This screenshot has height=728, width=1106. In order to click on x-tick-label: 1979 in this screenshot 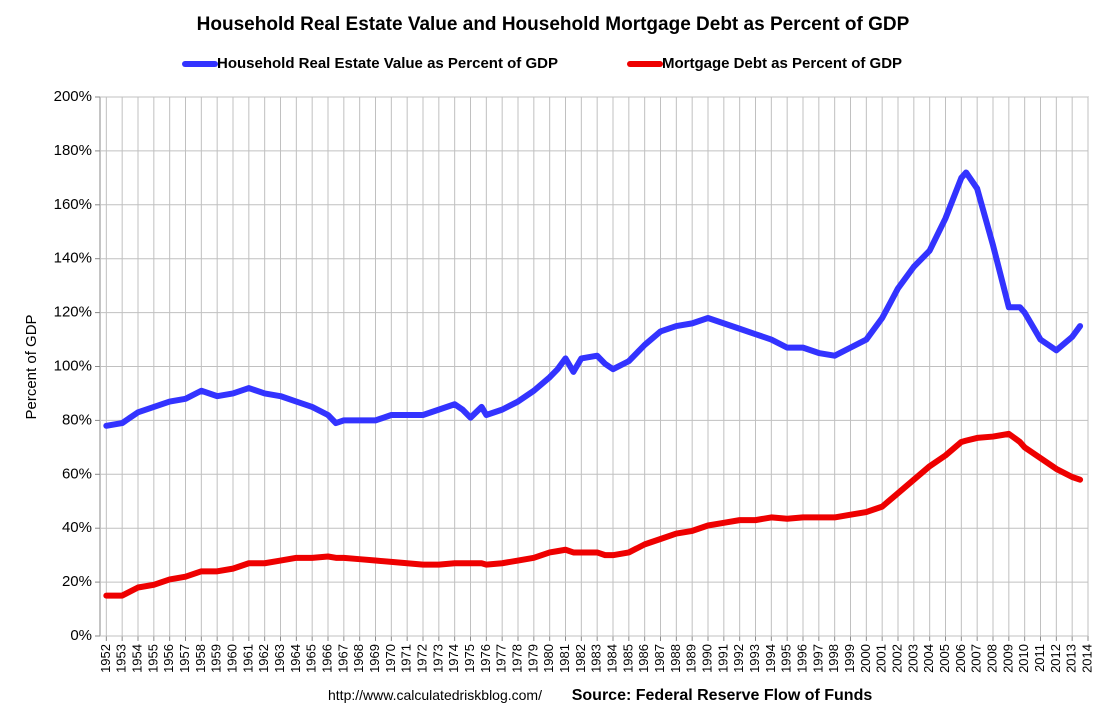, I will do `click(532, 658)`.